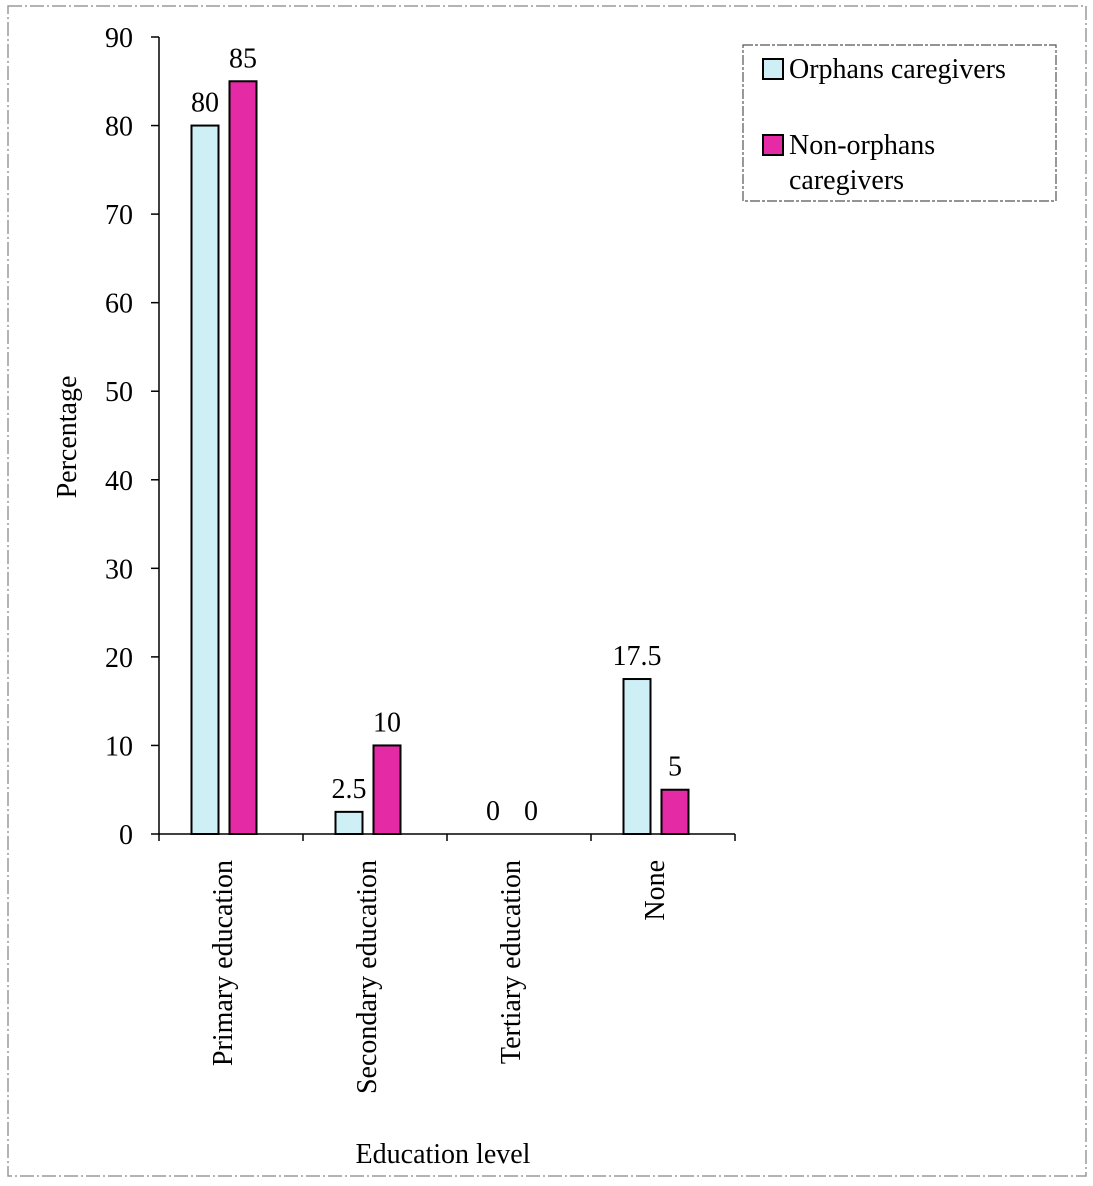 This screenshot has width=1093, height=1186. What do you see at coordinates (119, 38) in the screenshot?
I see `y-tick-label: 90` at bounding box center [119, 38].